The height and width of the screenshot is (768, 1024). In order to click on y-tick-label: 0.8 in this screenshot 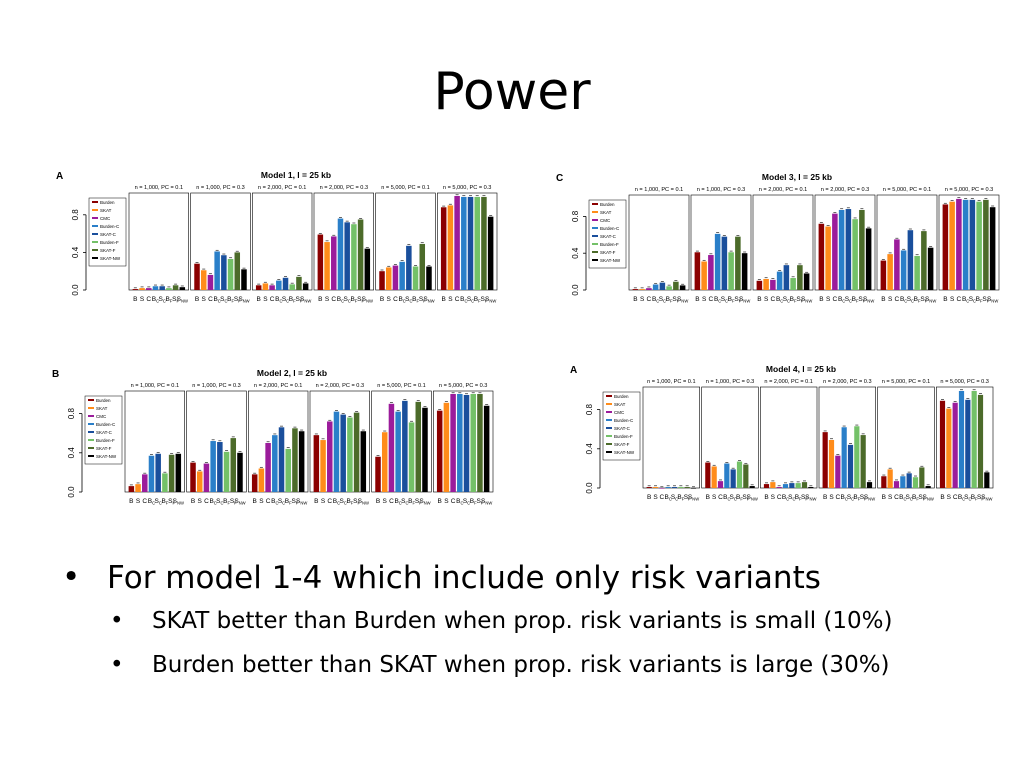, I will do `click(589, 409)`.